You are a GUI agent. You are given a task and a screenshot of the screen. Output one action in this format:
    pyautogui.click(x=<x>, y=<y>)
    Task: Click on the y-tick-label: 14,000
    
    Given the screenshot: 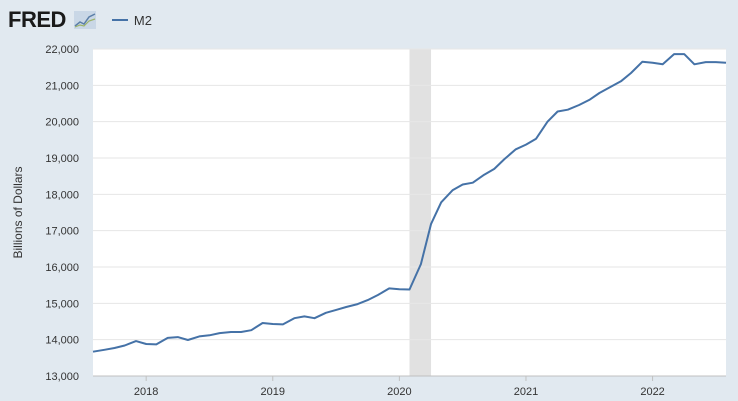 What is the action you would take?
    pyautogui.click(x=62, y=341)
    